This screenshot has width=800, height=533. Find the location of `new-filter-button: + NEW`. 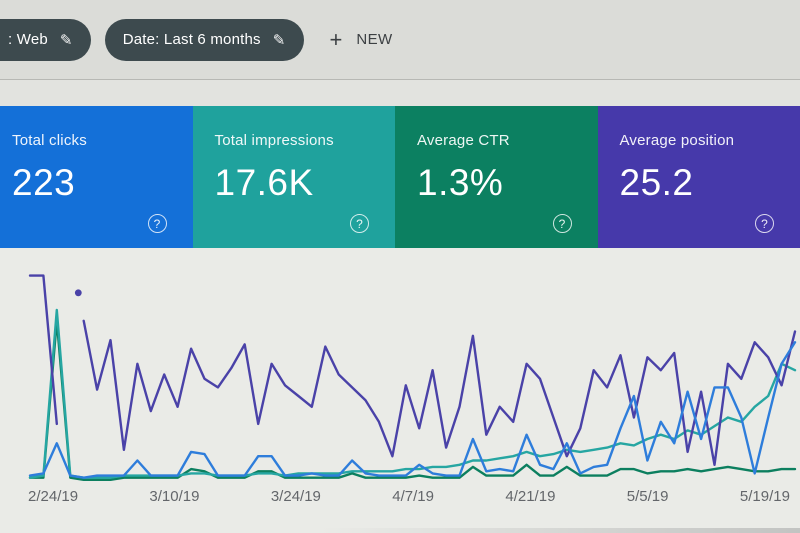

new-filter-button: + NEW is located at coordinates (361, 39).